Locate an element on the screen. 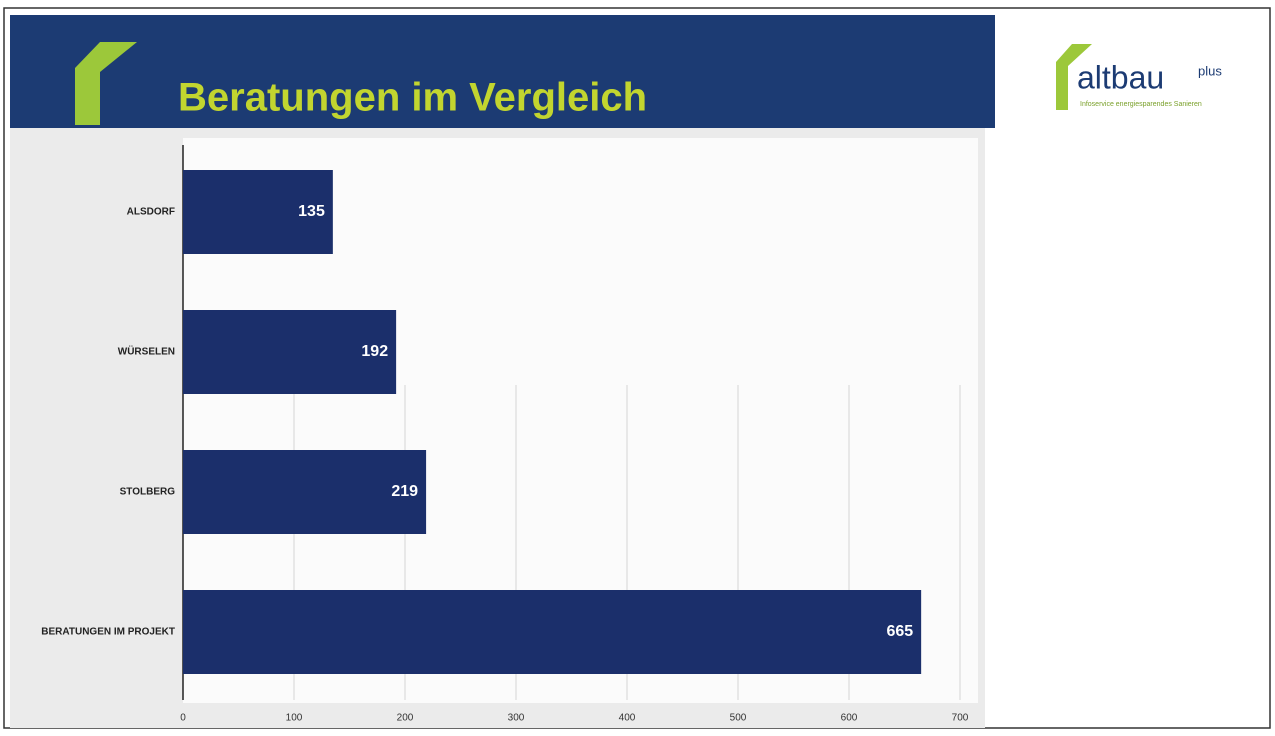 This screenshot has width=1275, height=736. value-label: 665 is located at coordinates (899, 631).